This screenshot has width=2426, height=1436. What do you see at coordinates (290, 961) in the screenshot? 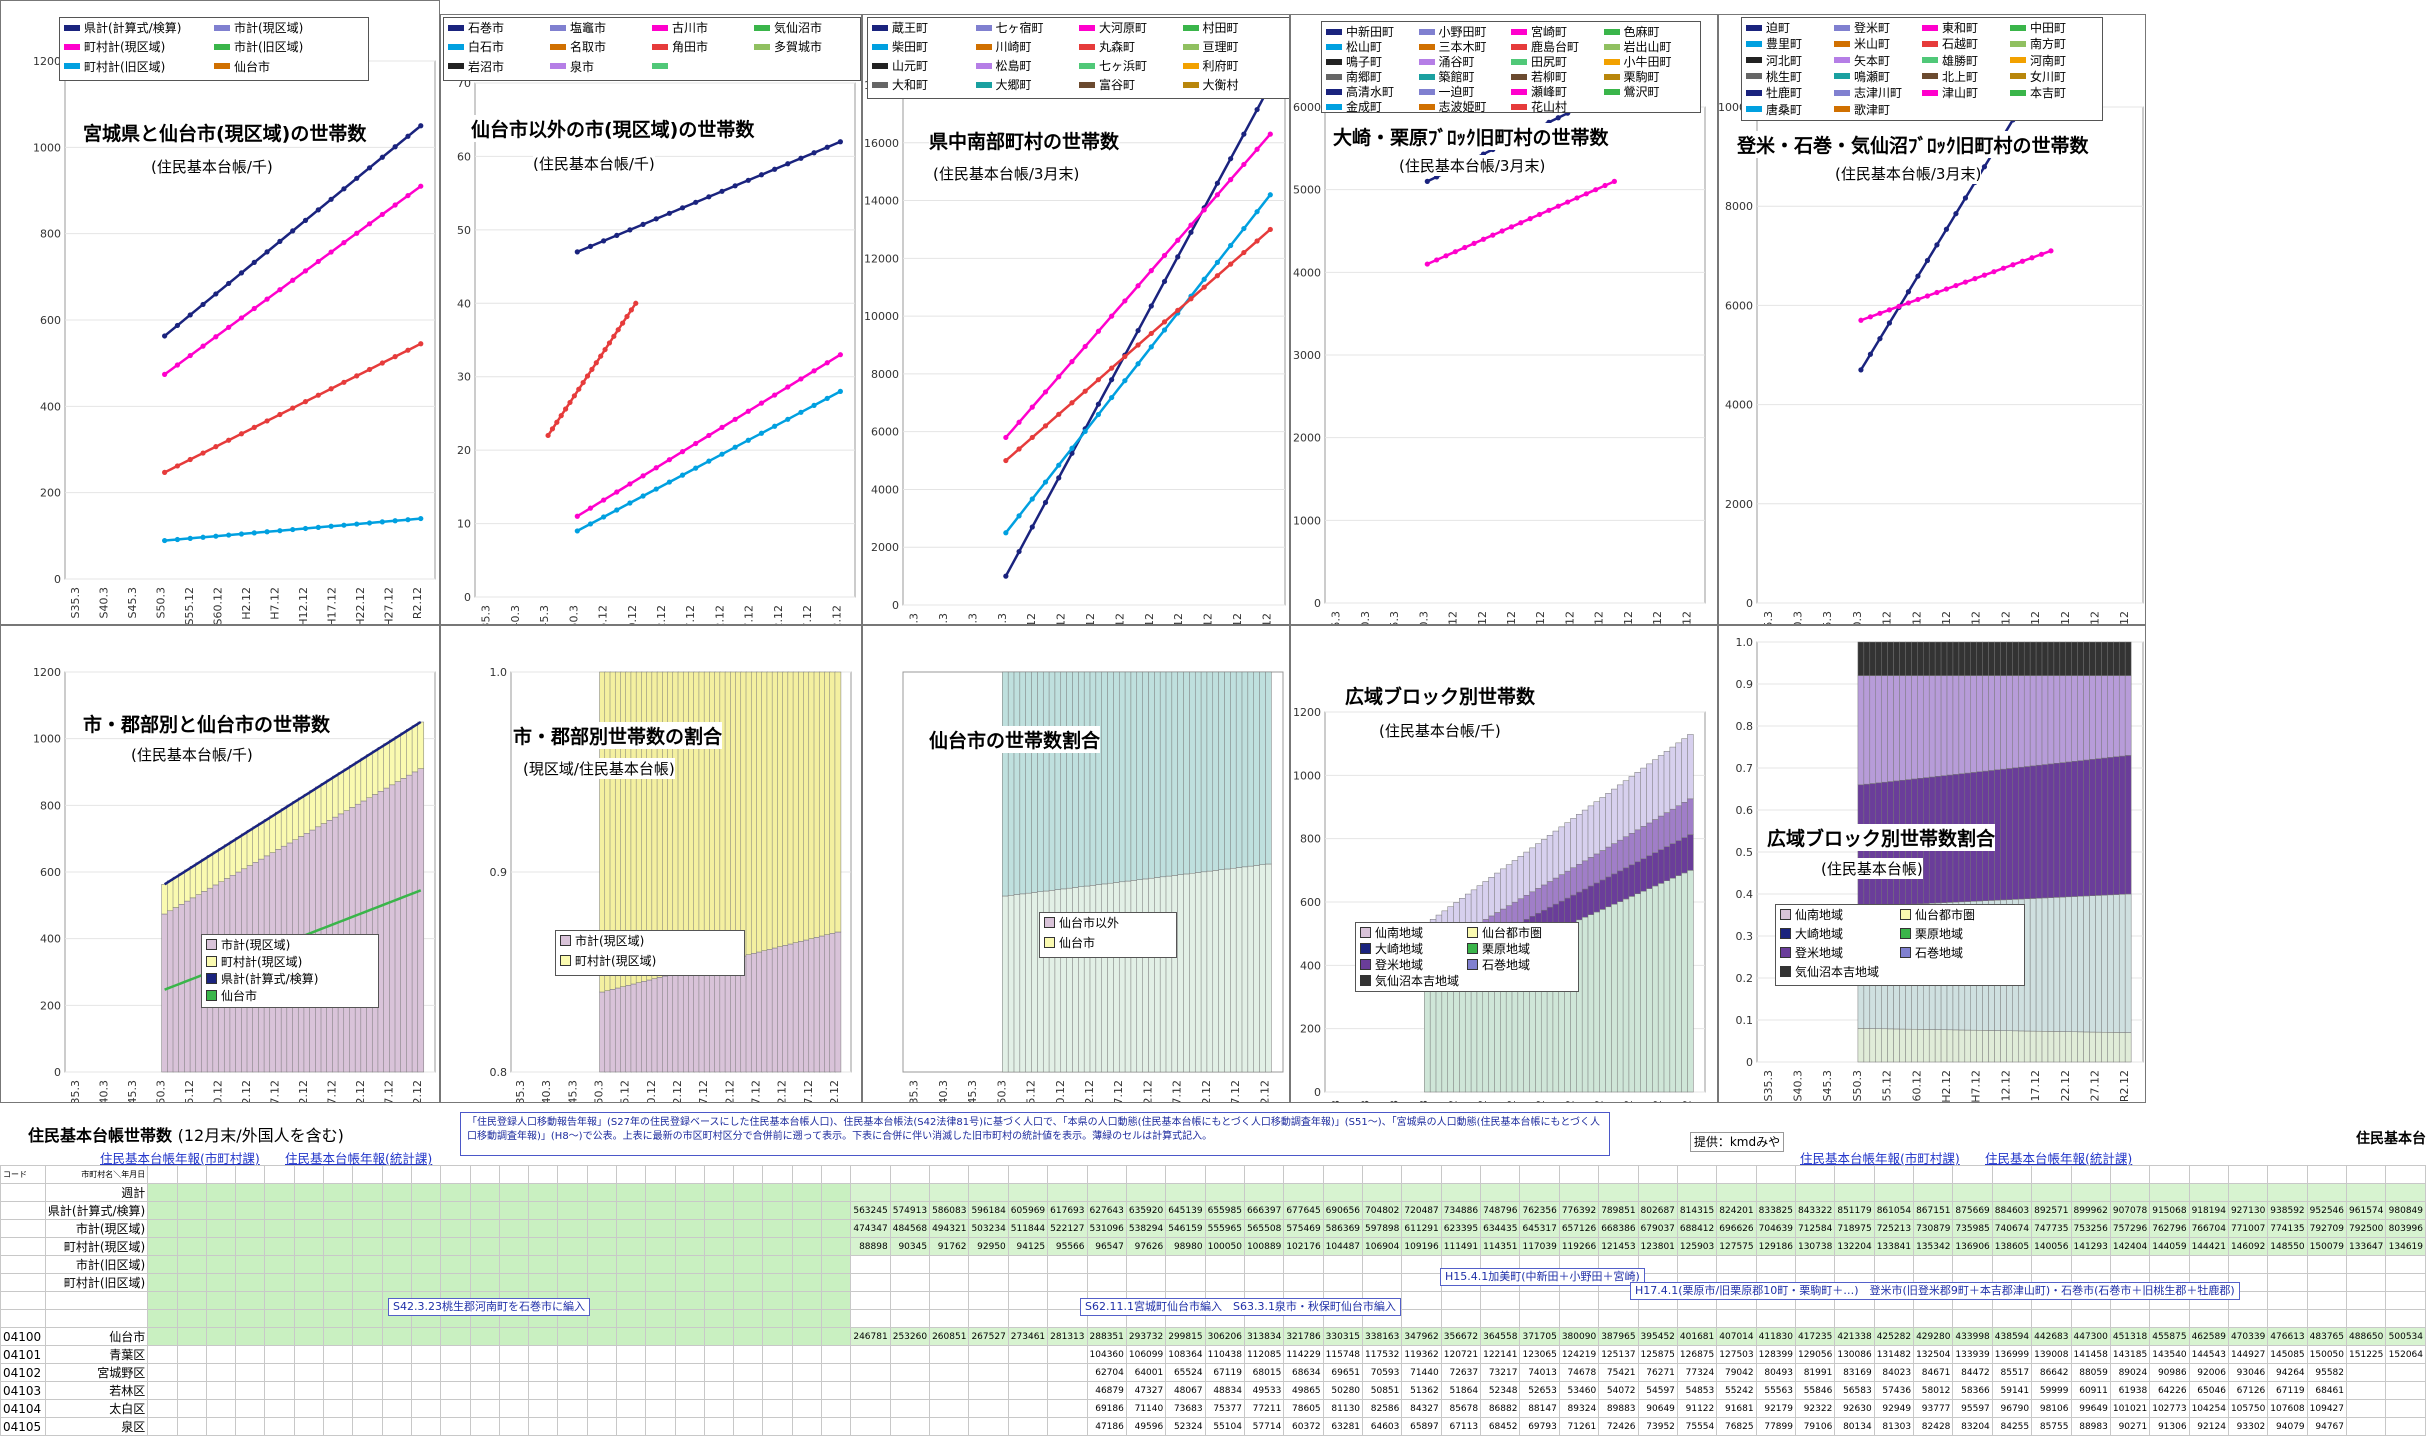
I see `legend-item: 町村計(現区域)` at bounding box center [290, 961].